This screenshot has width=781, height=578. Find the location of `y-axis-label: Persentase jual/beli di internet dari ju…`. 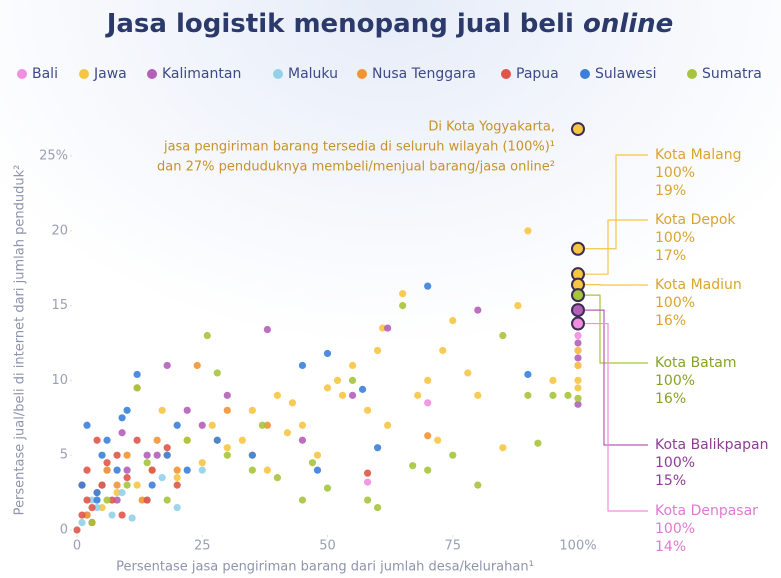

y-axis-label: Persentase jual/beli di internet dari ju… is located at coordinates (20, 340).